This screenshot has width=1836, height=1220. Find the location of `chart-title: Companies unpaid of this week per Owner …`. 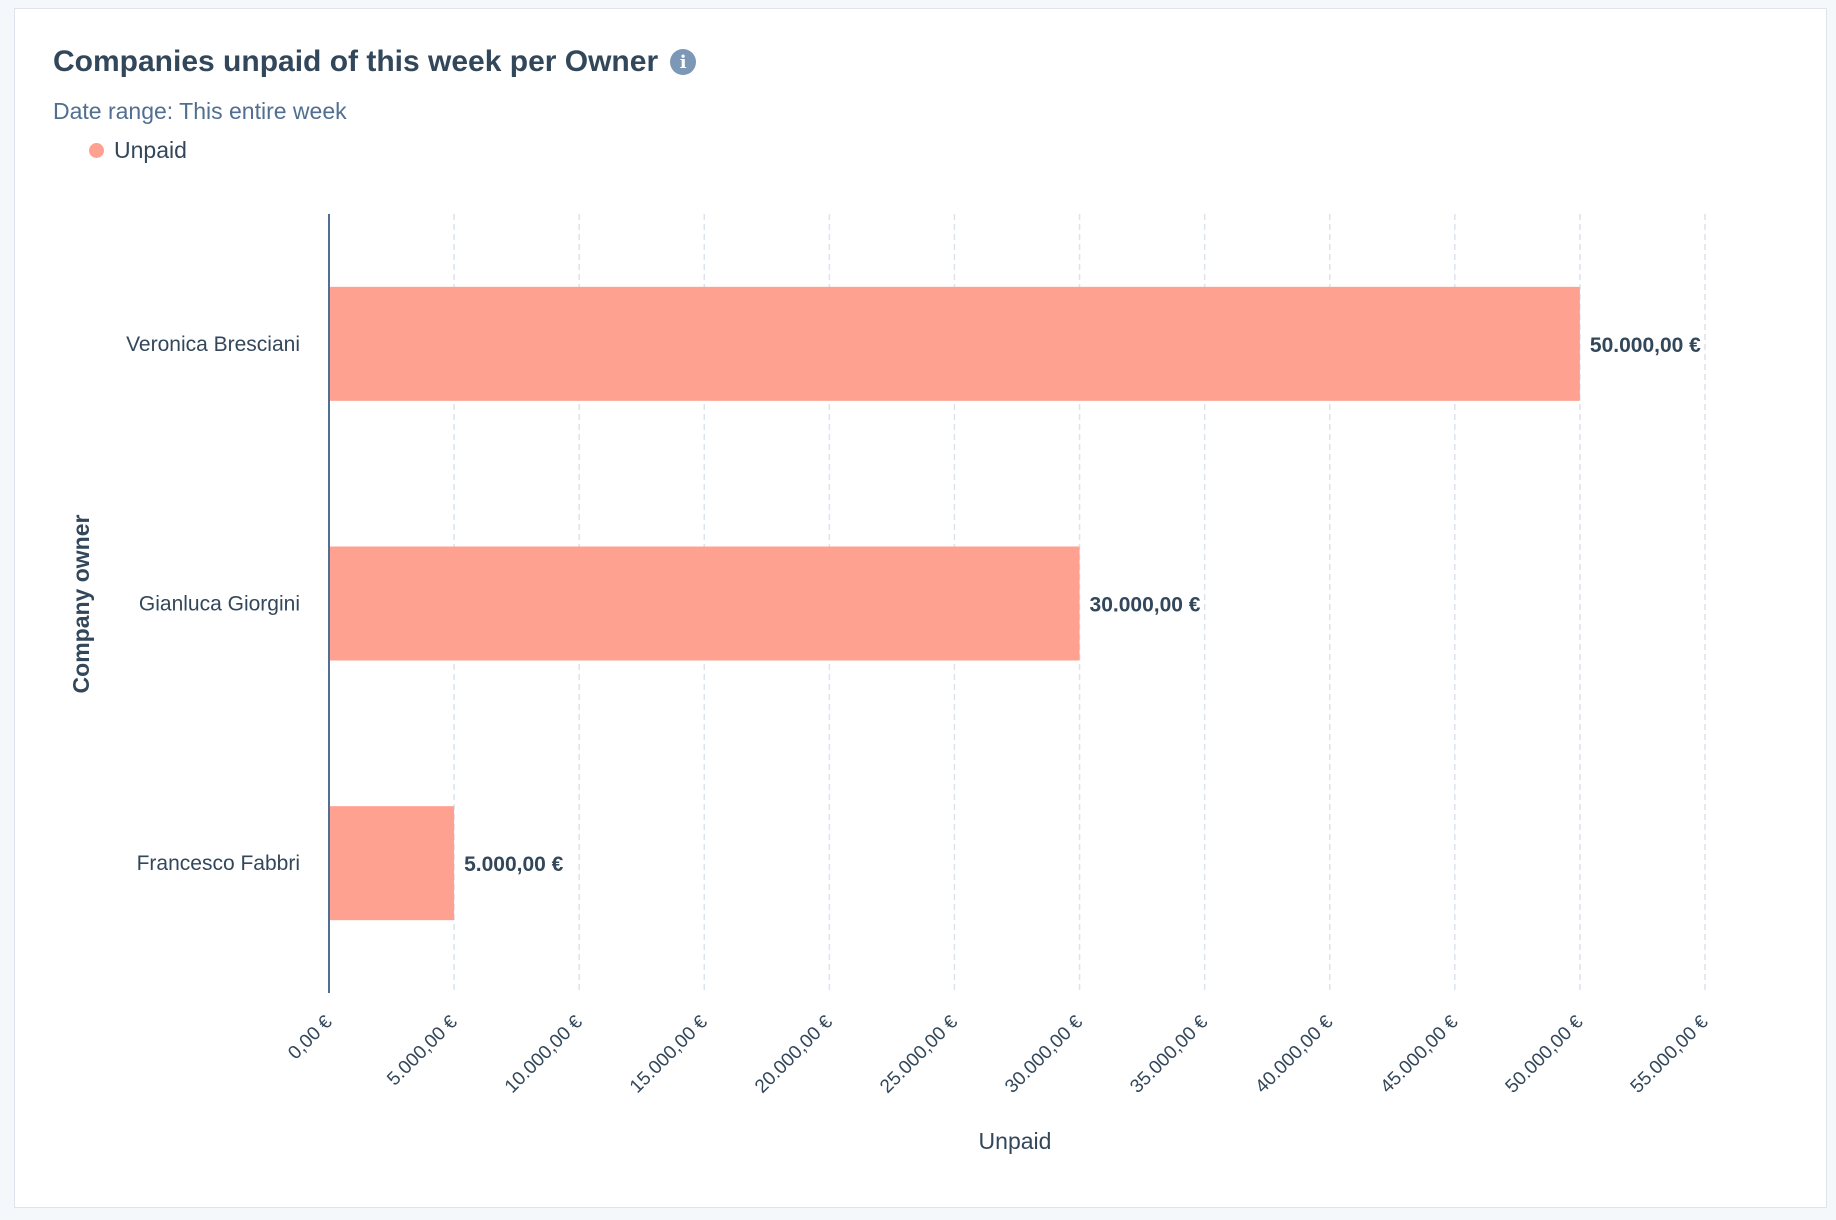

chart-title: Companies unpaid of this week per Owner … is located at coordinates (375, 62).